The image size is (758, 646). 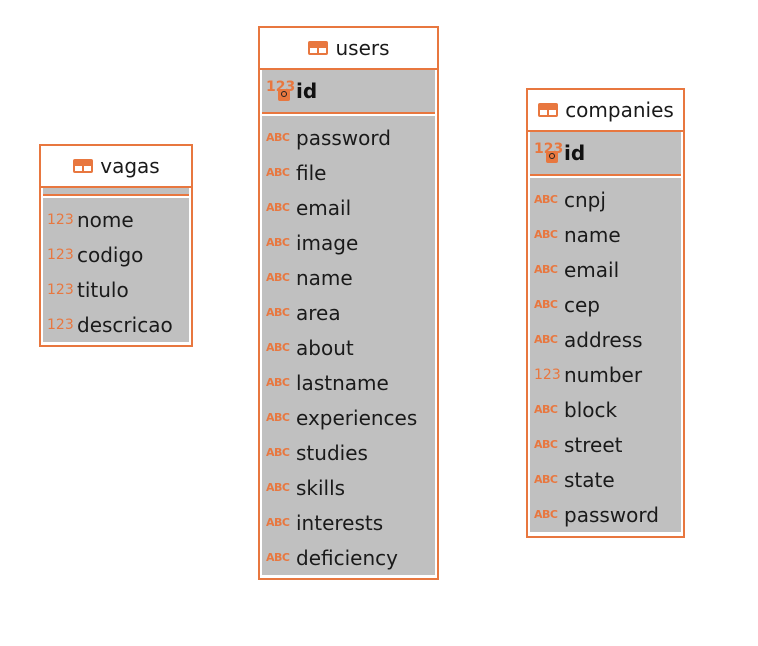 What do you see at coordinates (327, 242) in the screenshot?
I see `column-name: image` at bounding box center [327, 242].